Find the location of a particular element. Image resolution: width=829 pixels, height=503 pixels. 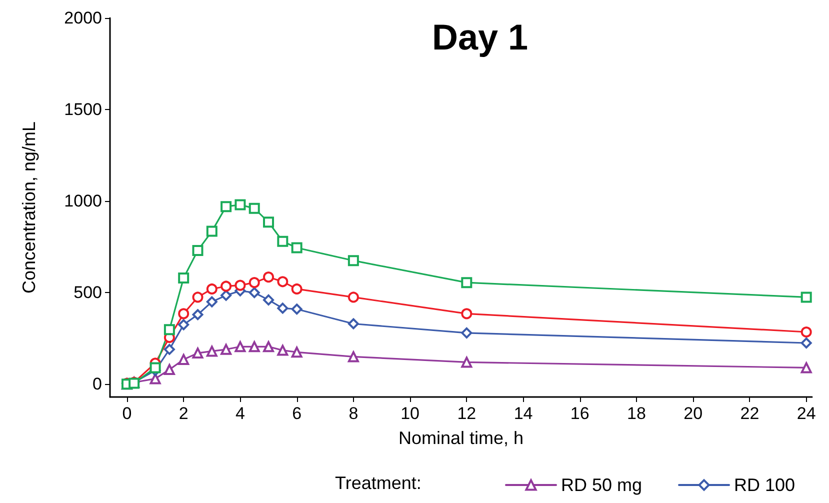

x-tick-label: 14 is located at coordinates (523, 413).